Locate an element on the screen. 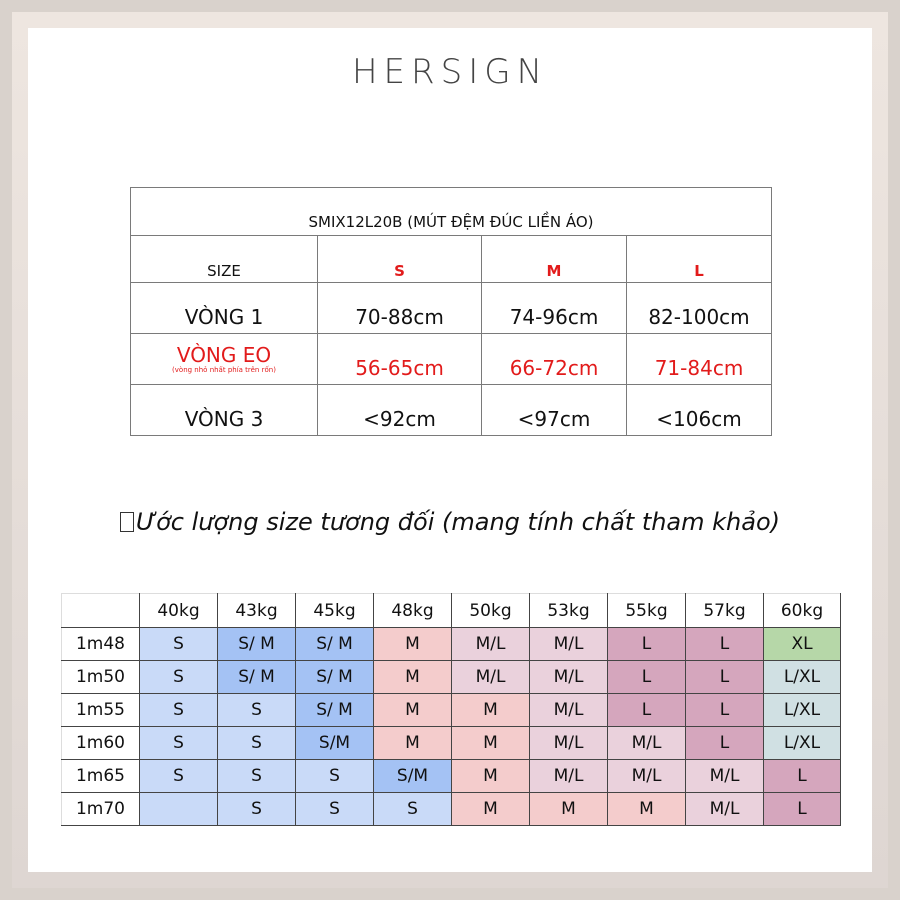  value-vong1-l: 82-100cm is located at coordinates (699, 308).